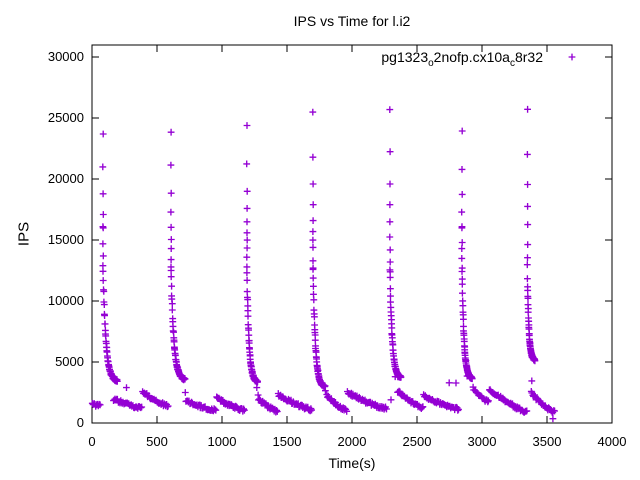 Image resolution: width=640 pixels, height=480 pixels. I want to click on legend-text-pre: pg1323, so click(405, 57).